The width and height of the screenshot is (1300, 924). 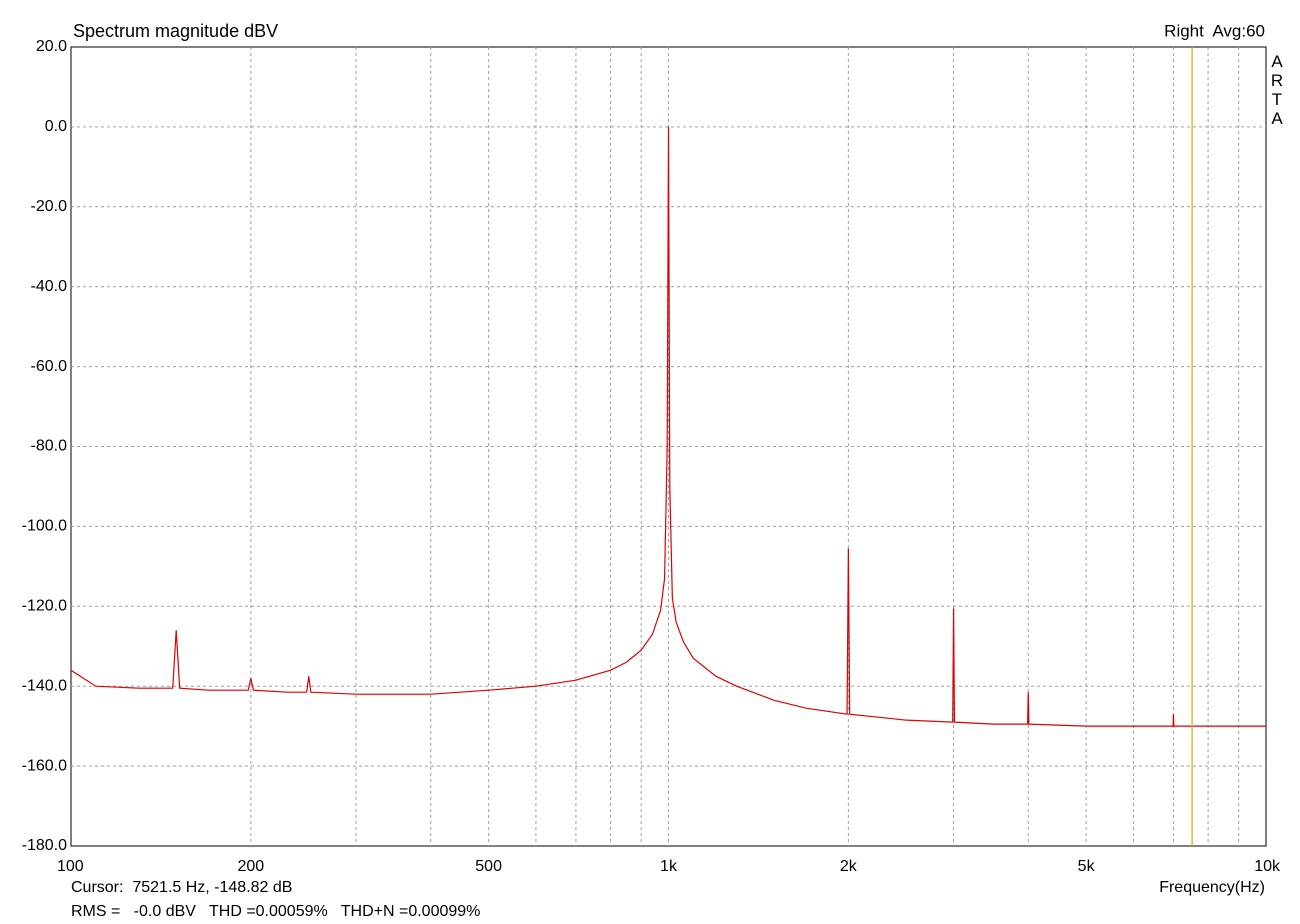 What do you see at coordinates (51, 46) in the screenshot?
I see `y-tick-label: 20.0` at bounding box center [51, 46].